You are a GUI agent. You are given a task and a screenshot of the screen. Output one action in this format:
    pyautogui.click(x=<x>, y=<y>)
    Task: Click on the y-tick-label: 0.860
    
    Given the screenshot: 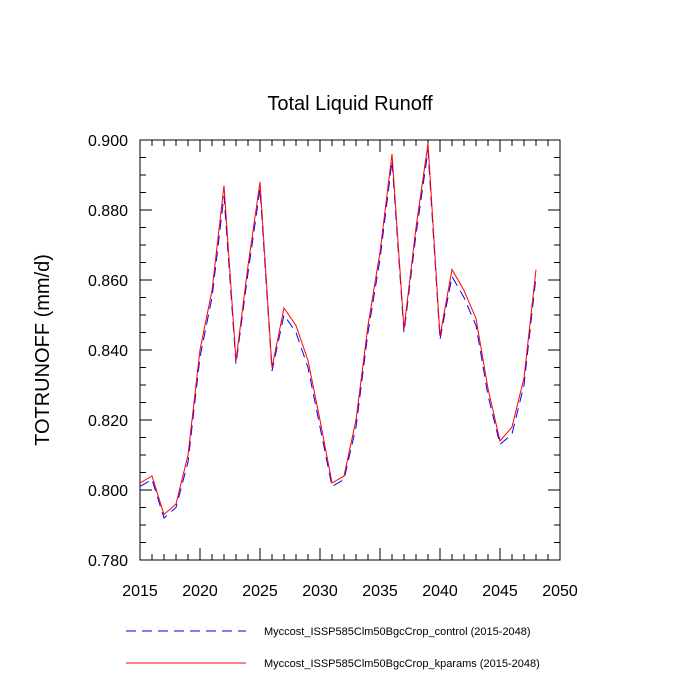 What is the action you would take?
    pyautogui.click(x=108, y=281)
    